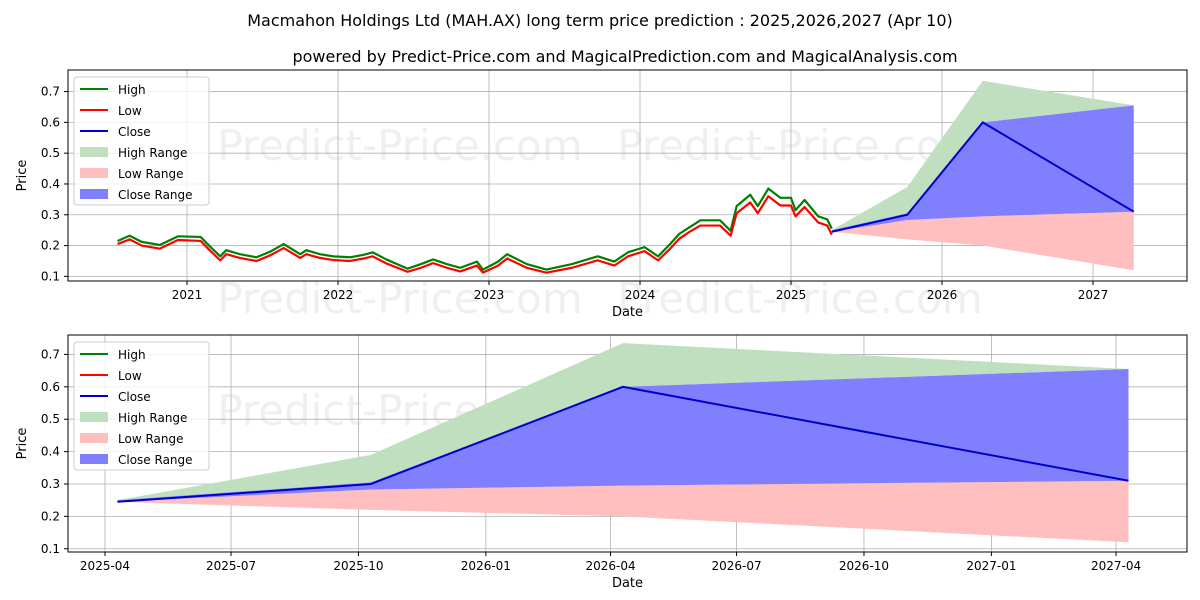  Describe the element at coordinates (105, 566) in the screenshot. I see `x-tick-label: 2025-04` at that location.